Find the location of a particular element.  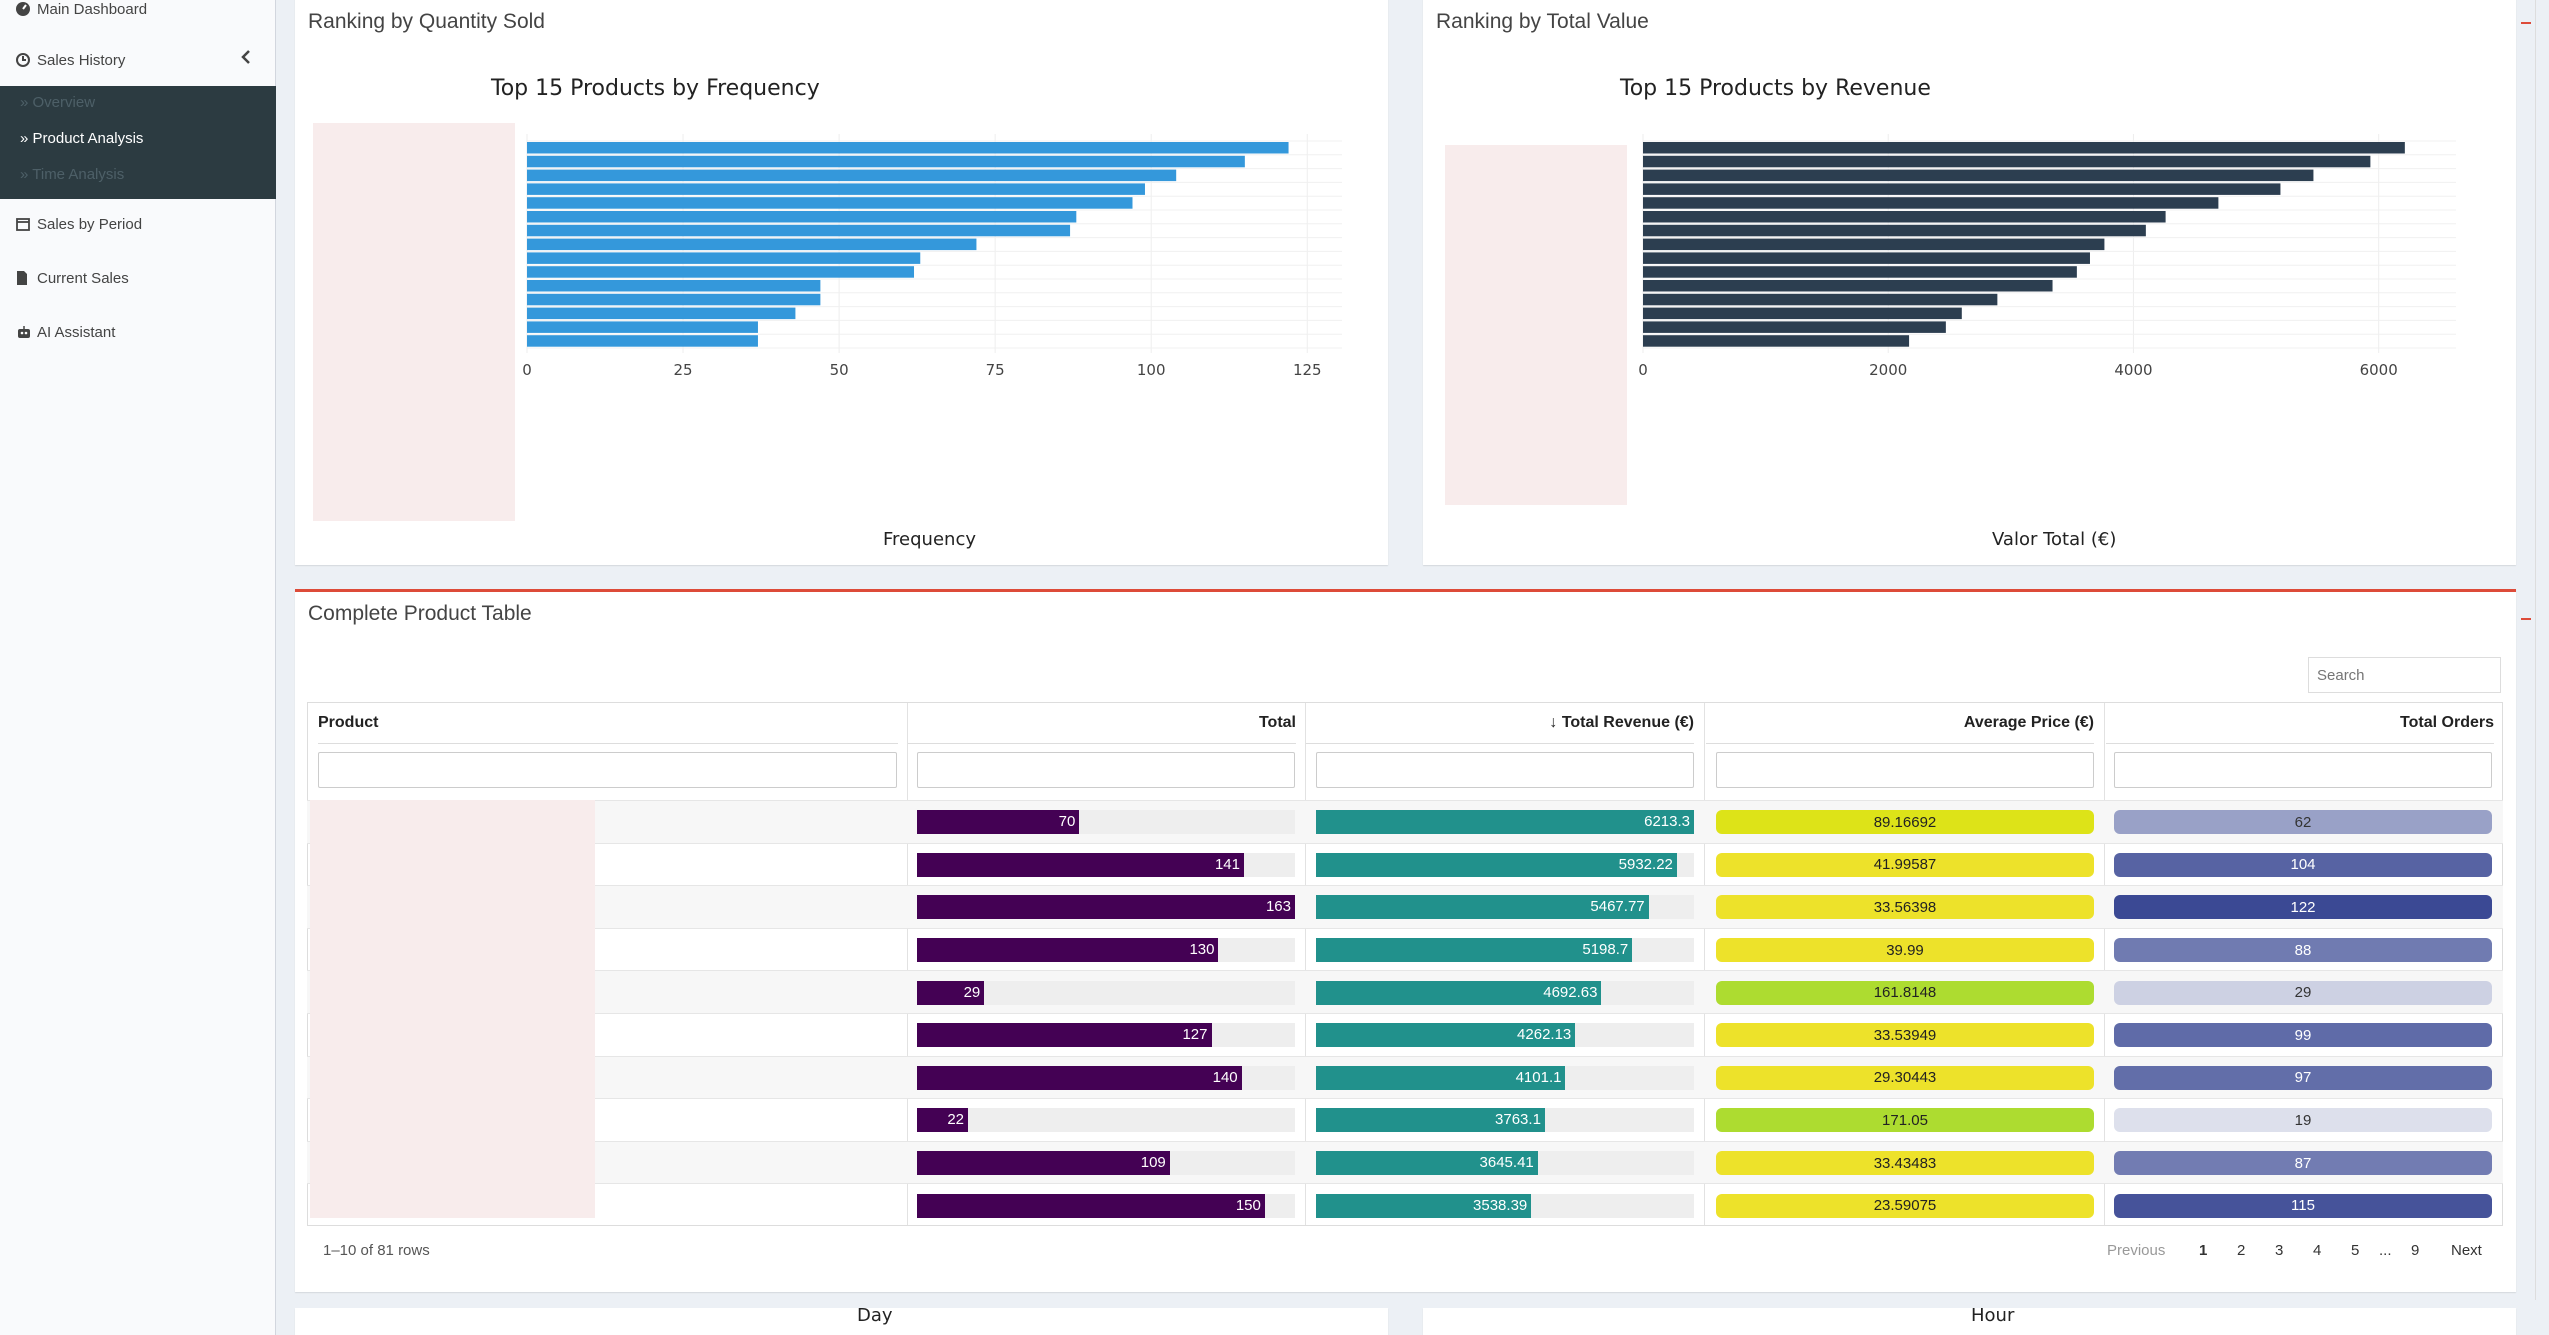

revenue-value: 4692.63 is located at coordinates (1570, 992).